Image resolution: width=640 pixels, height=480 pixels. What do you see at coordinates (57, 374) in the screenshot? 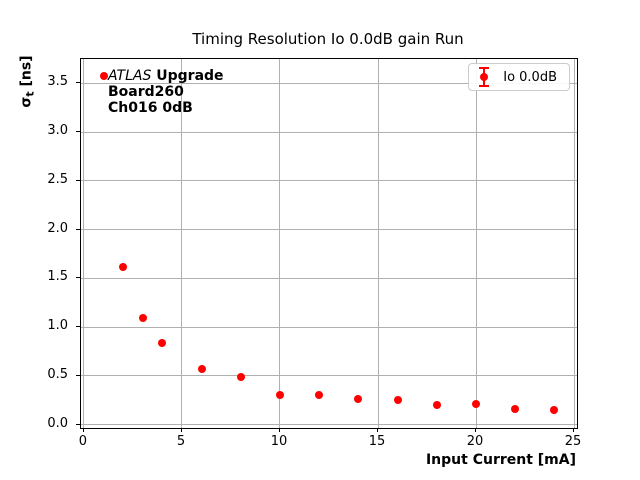
I see `y-tick-label: 0.5` at bounding box center [57, 374].